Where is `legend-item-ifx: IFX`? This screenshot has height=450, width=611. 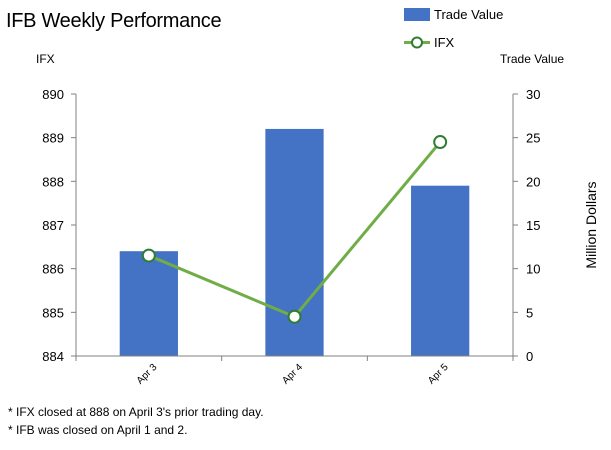
legend-item-ifx: IFX is located at coordinates (429, 42).